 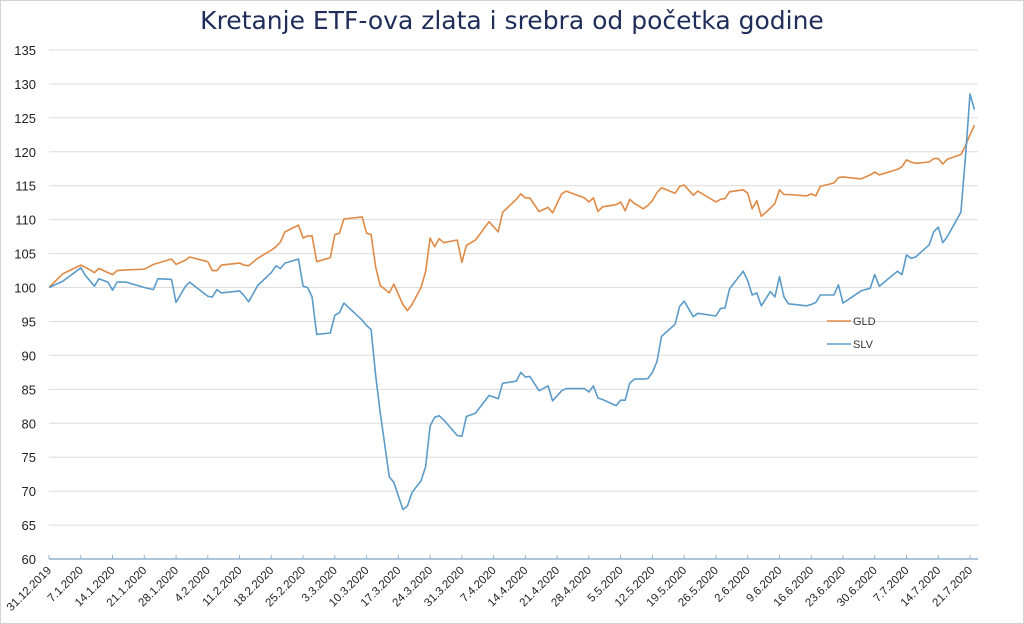 What do you see at coordinates (29, 389) in the screenshot?
I see `y-tick-label: 85` at bounding box center [29, 389].